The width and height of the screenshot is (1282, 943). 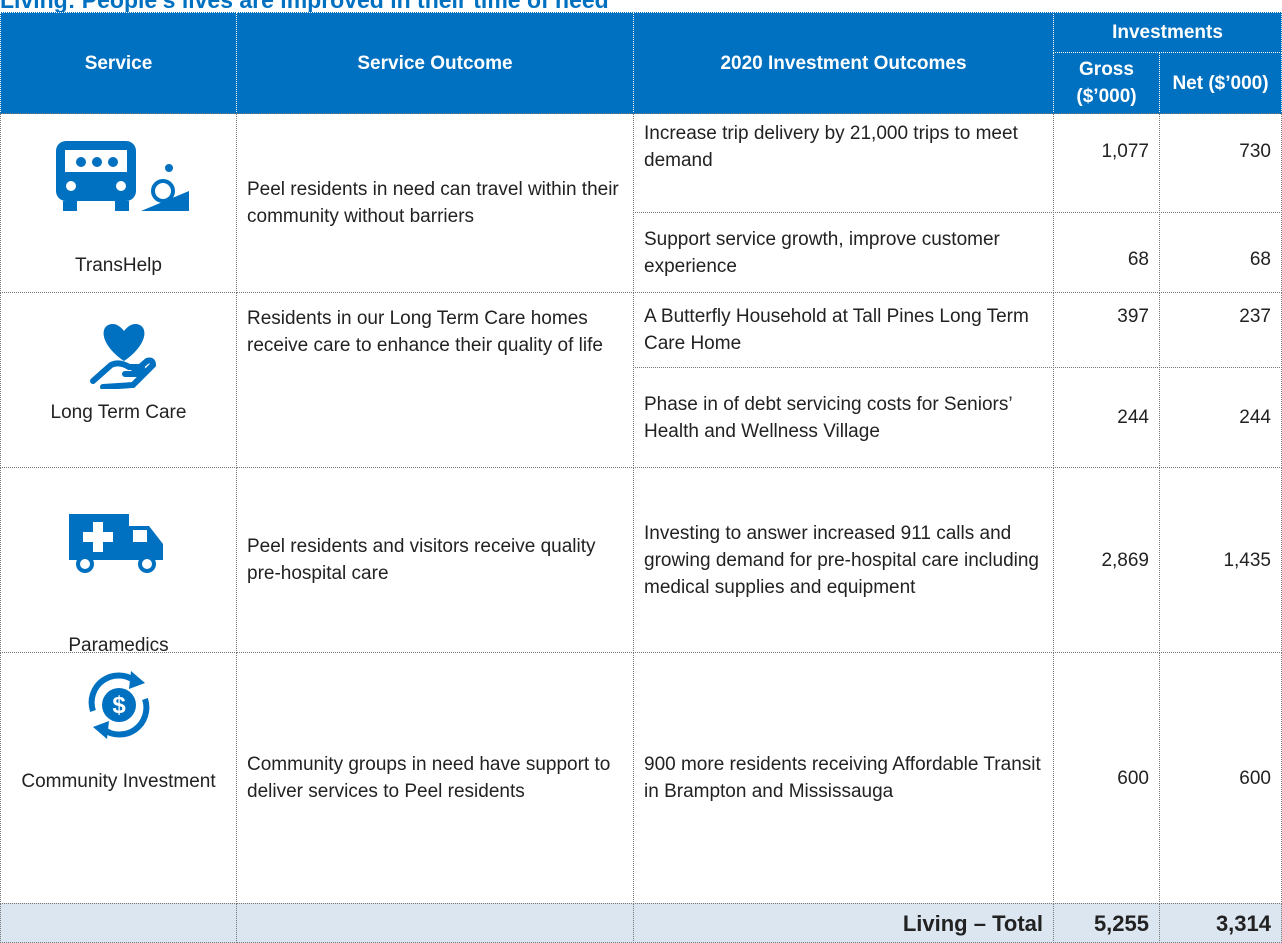 What do you see at coordinates (1220, 560) in the screenshot?
I see `net: 1,435` at bounding box center [1220, 560].